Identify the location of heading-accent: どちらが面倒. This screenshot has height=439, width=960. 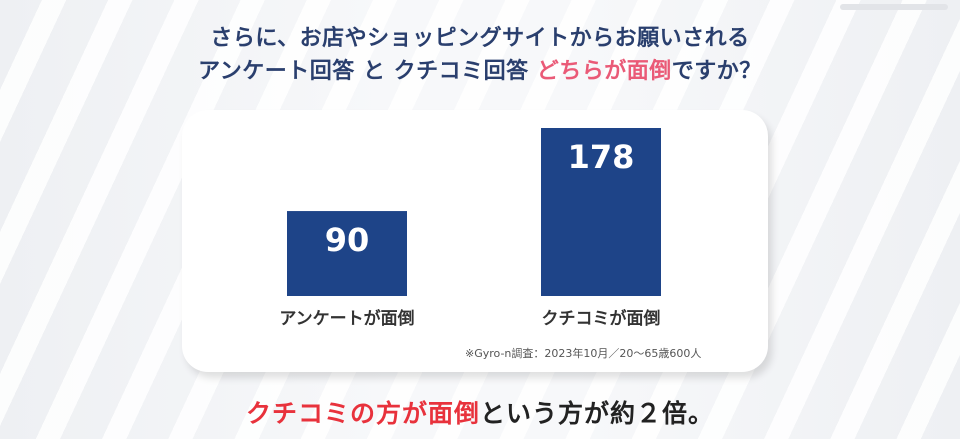
(604, 71).